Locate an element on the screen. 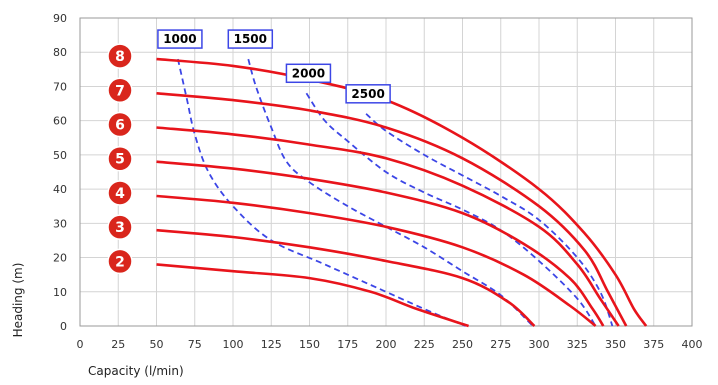 Image resolution: width=718 pixels, height=385 pixels. stage-label-6: 6 is located at coordinates (120, 126).